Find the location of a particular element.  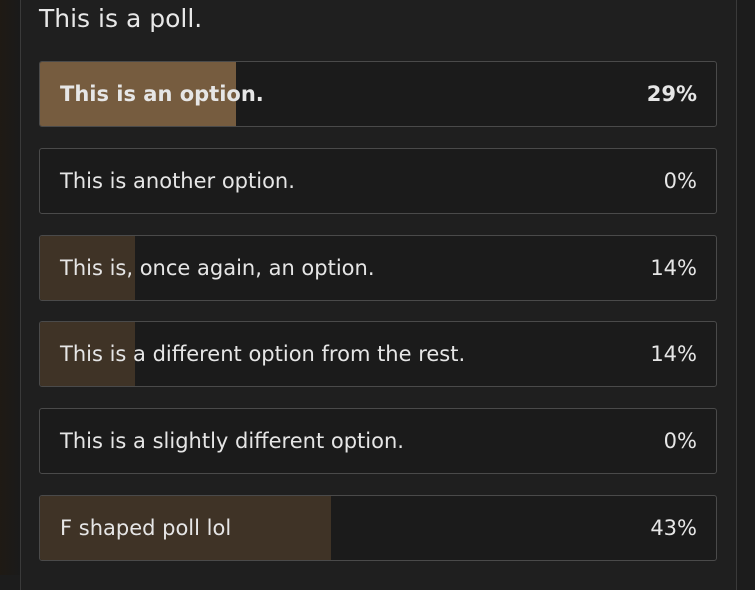

poll-option-label: This is another option. is located at coordinates (177, 180).